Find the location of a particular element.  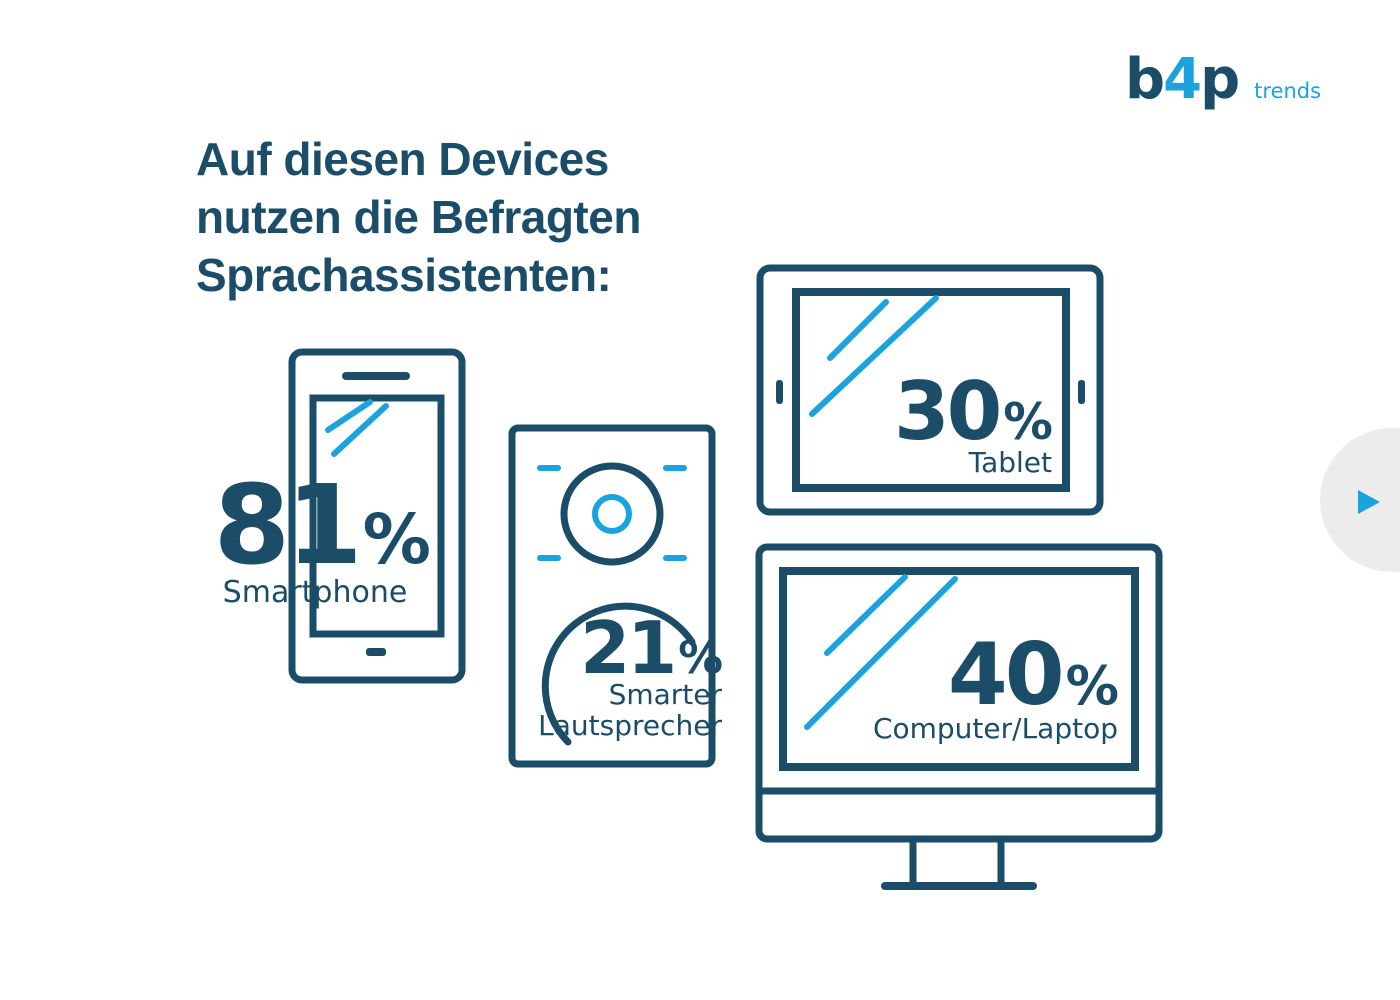

monitor-icon is located at coordinates (959, 716).